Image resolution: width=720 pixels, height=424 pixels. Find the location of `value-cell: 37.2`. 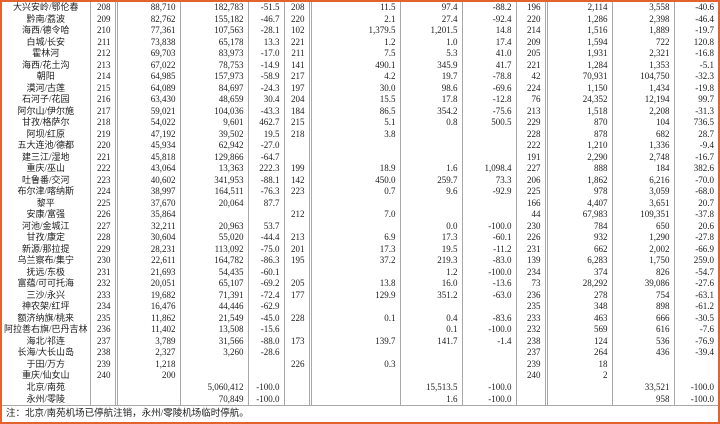

value-cell: 37.2 is located at coordinates (355, 261).